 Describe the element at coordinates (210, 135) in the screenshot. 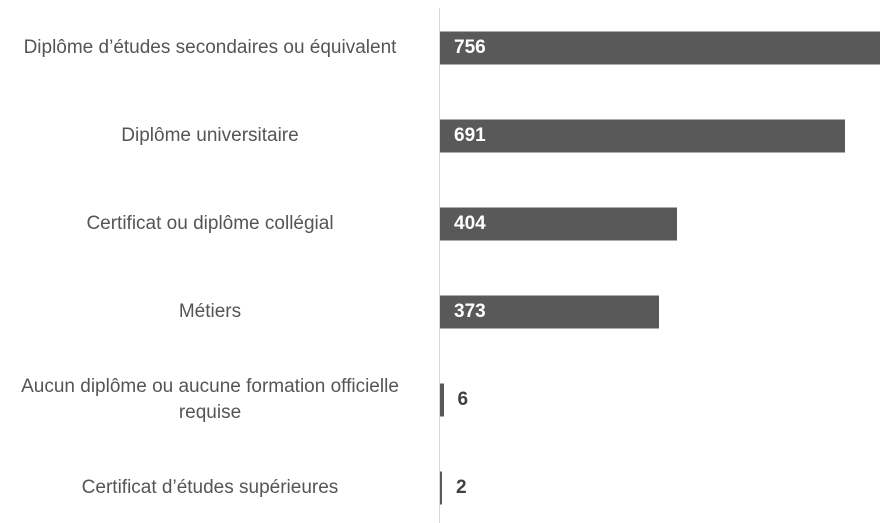

I see `category-label: Diplôme universitaire` at that location.